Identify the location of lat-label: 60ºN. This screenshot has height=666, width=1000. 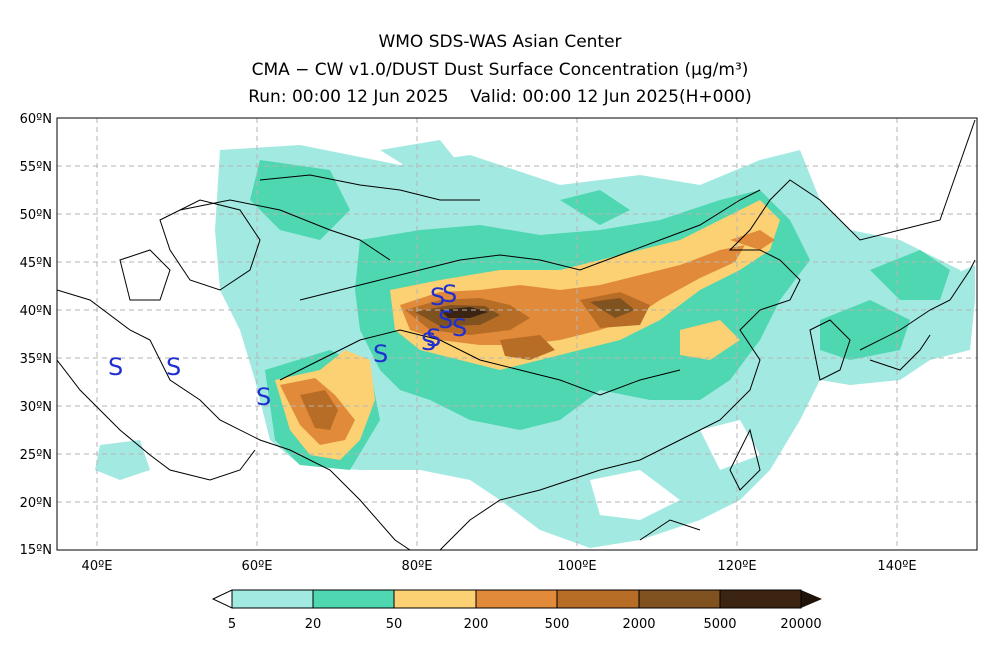
(36, 119).